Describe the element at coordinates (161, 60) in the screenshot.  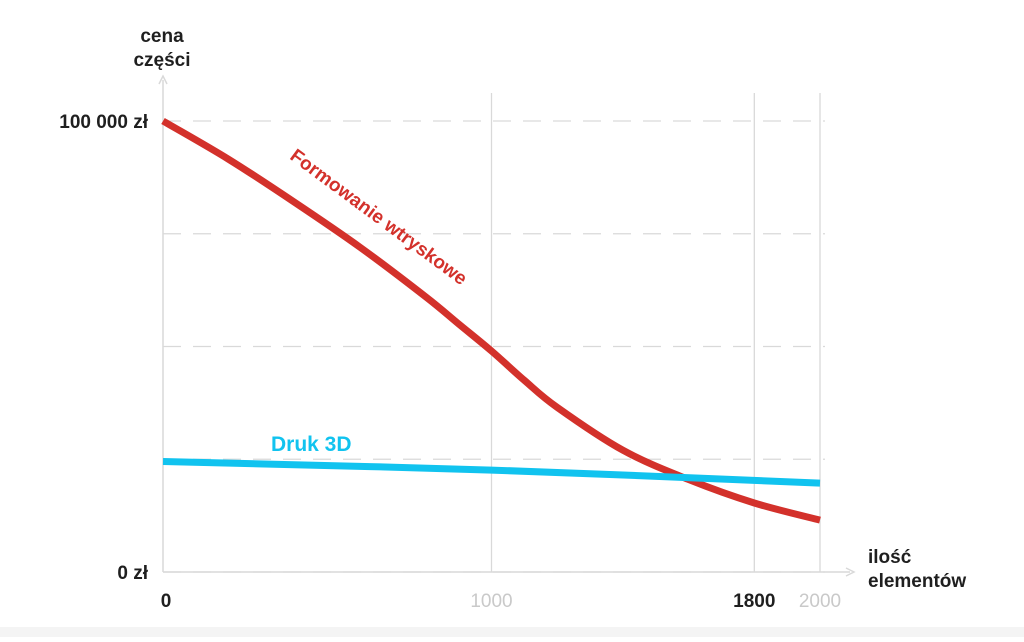
I see `y-axis-title: części` at that location.